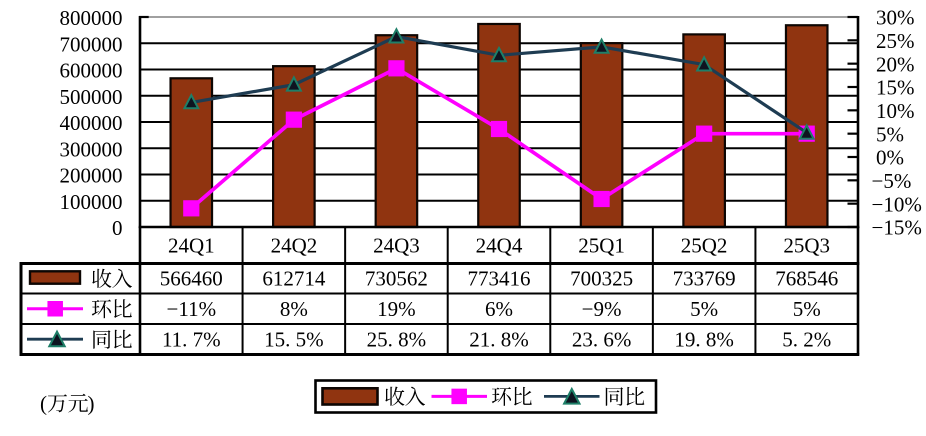 This screenshot has width=926, height=436. What do you see at coordinates (91, 176) in the screenshot?
I see `svg-text: 200000` at bounding box center [91, 176].